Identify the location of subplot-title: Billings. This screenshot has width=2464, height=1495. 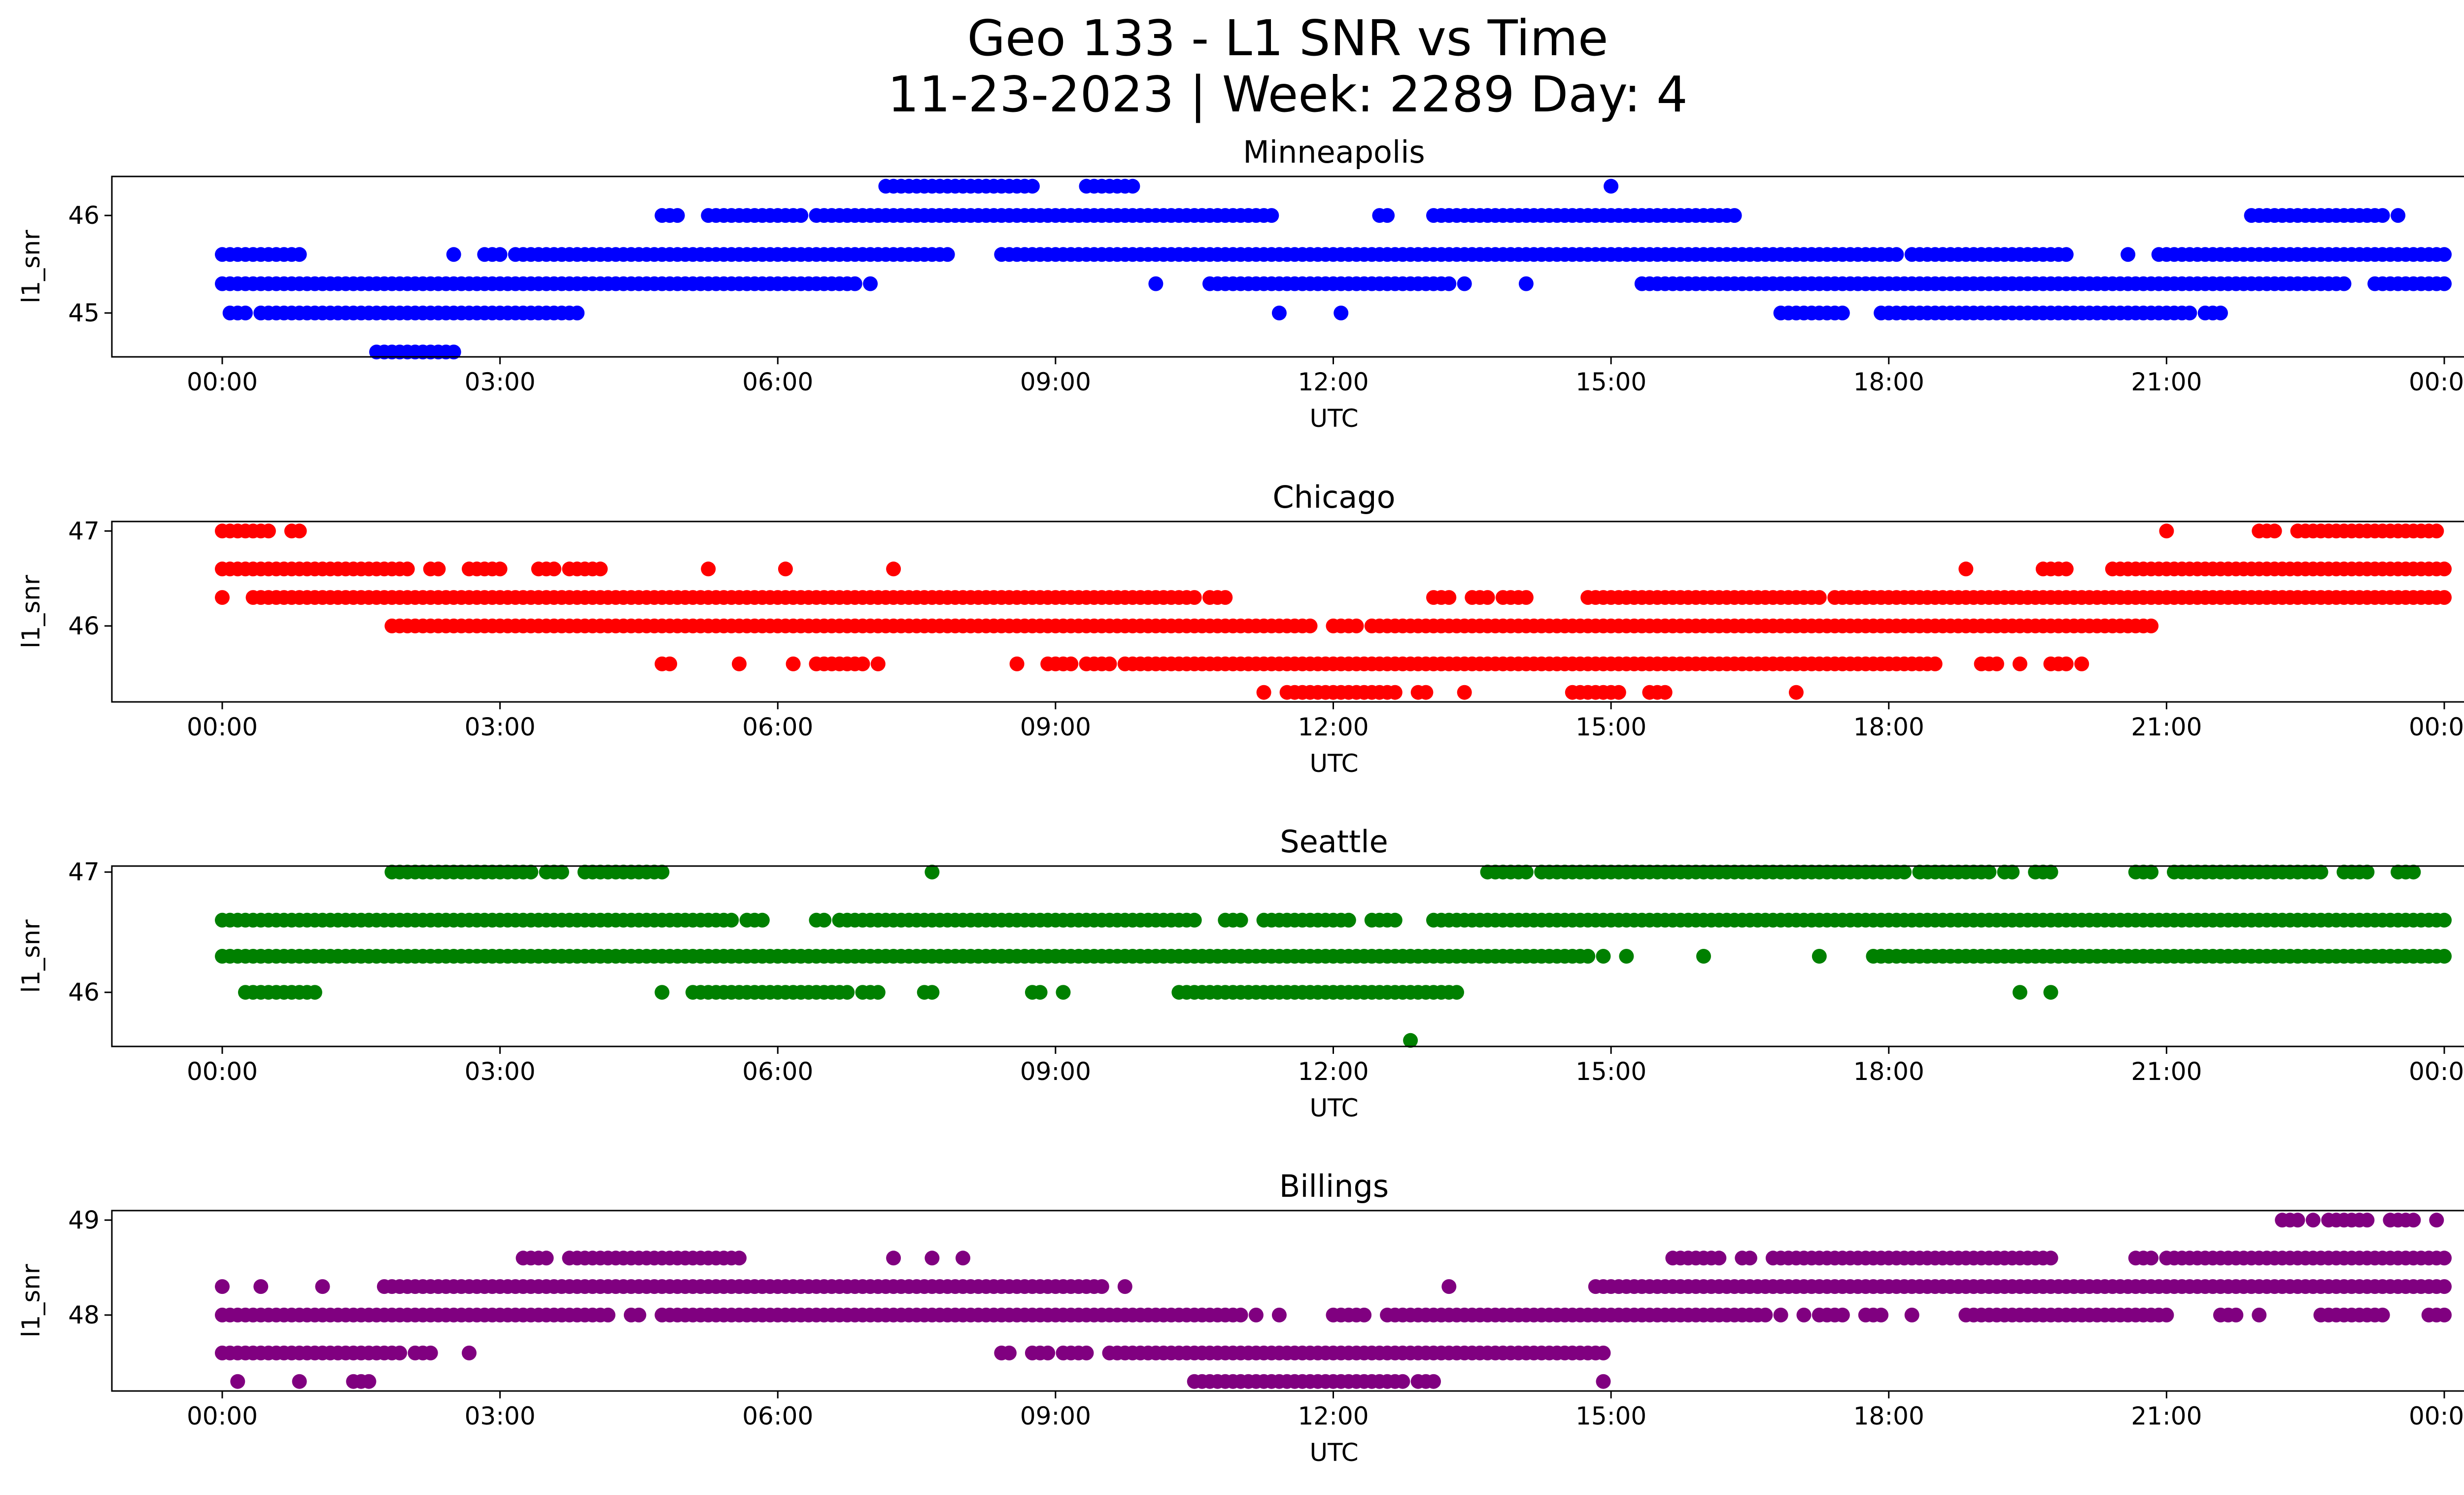
(1334, 1186).